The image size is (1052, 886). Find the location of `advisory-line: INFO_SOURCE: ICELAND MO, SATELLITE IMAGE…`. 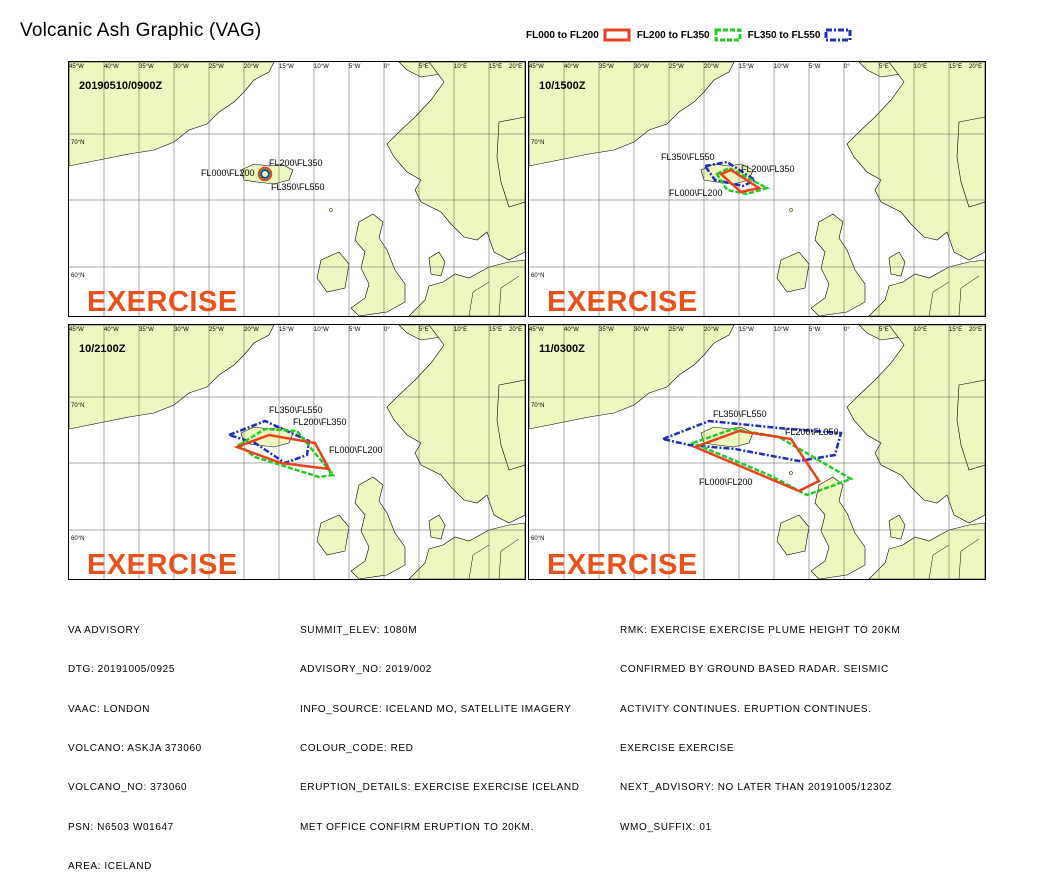

advisory-line: INFO_SOURCE: ICELAND MO, SATELLITE IMAGE… is located at coordinates (436, 709).